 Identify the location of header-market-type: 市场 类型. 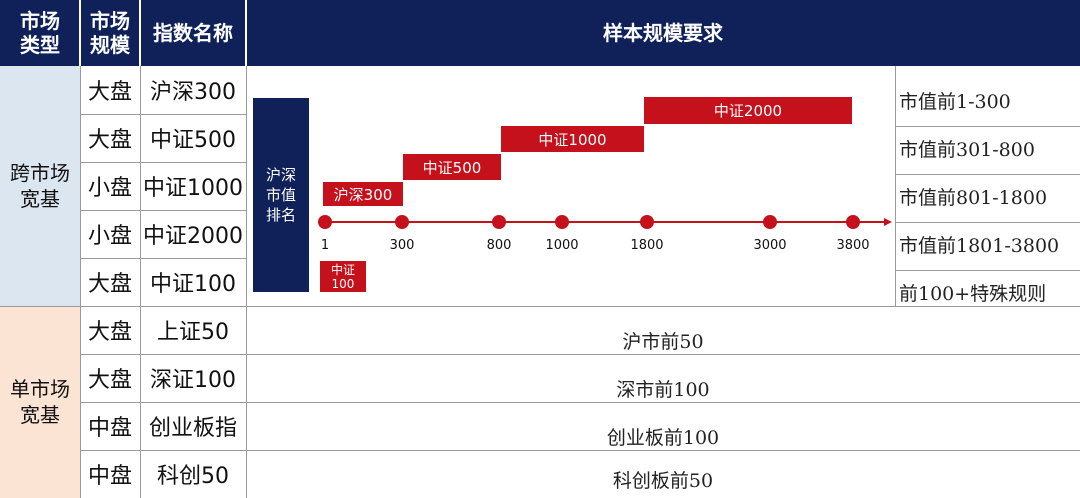
(40, 33).